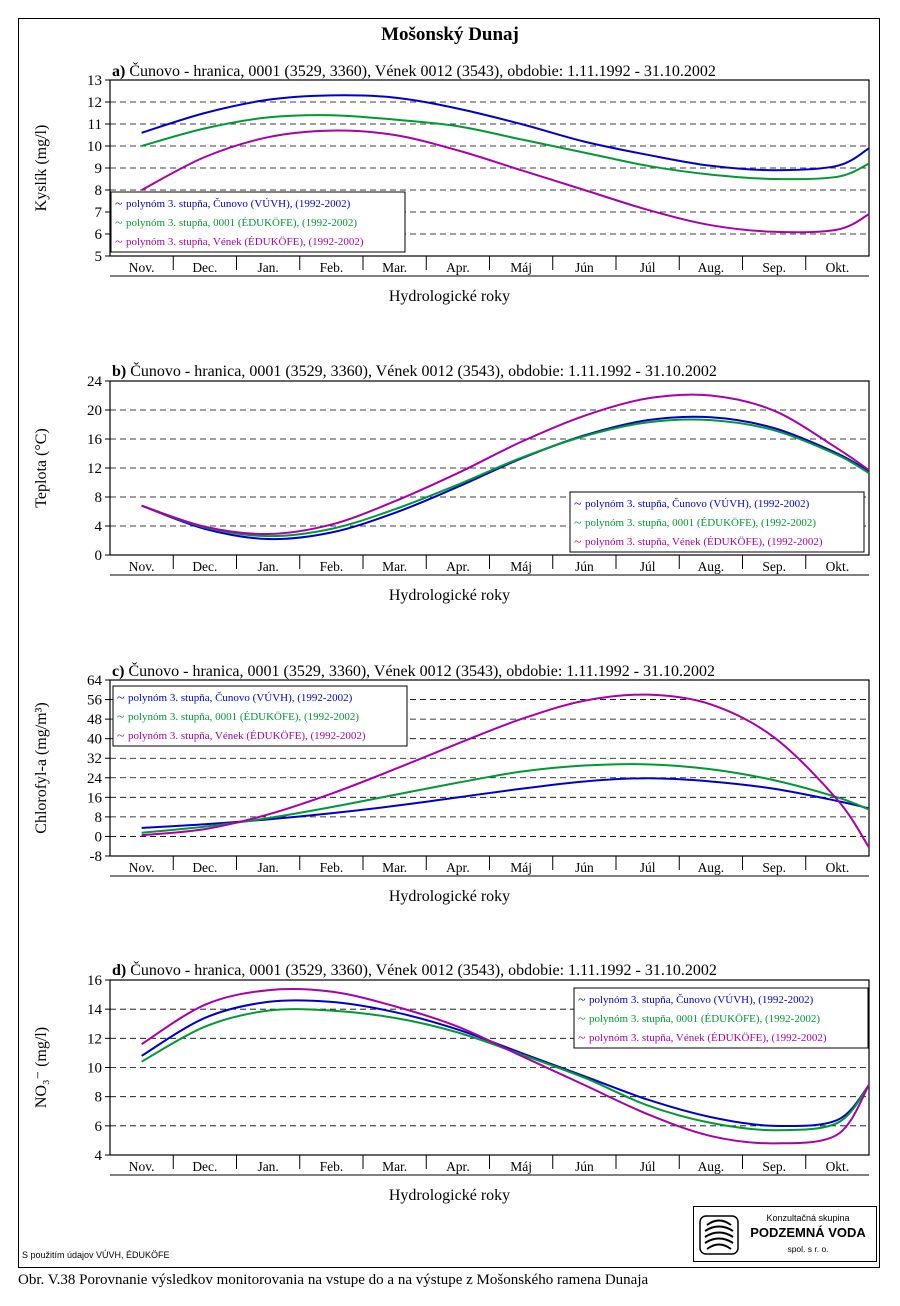 The image size is (900, 1306). I want to click on x-tick-label: Apr., so click(458, 1166).